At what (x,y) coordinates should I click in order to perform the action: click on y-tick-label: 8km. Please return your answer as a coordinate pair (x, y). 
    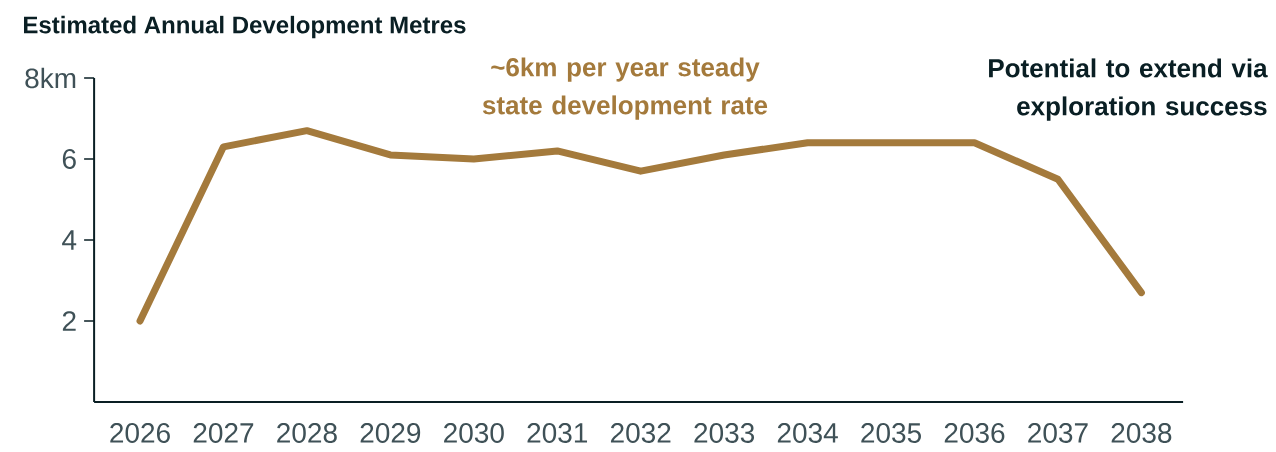
    Looking at the image, I should click on (50, 78).